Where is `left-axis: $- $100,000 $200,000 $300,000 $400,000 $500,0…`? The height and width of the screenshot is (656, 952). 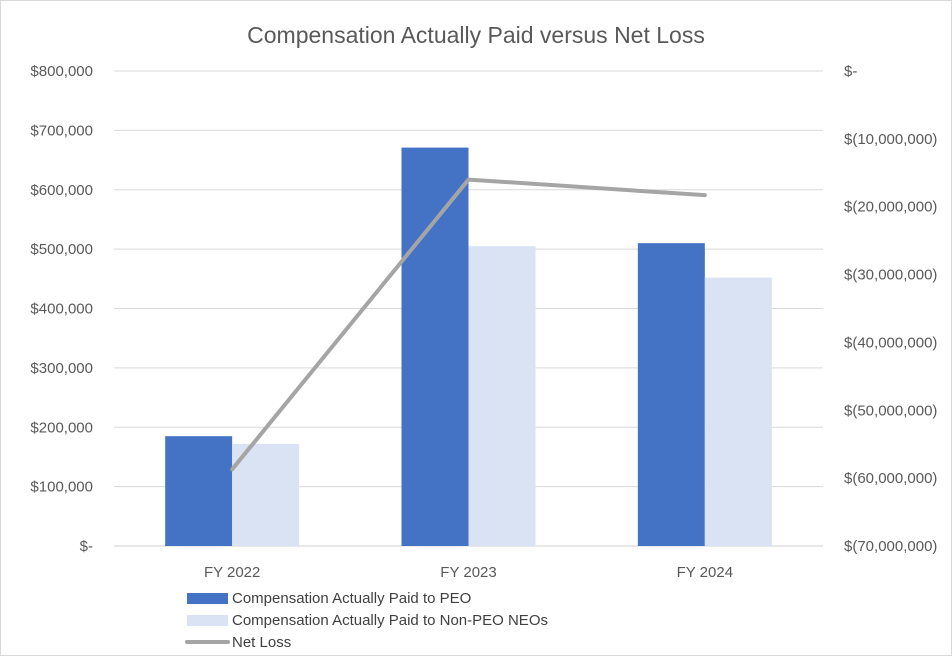
left-axis: $- $100,000 $200,000 $300,000 $400,000 $500,0… is located at coordinates (61, 309).